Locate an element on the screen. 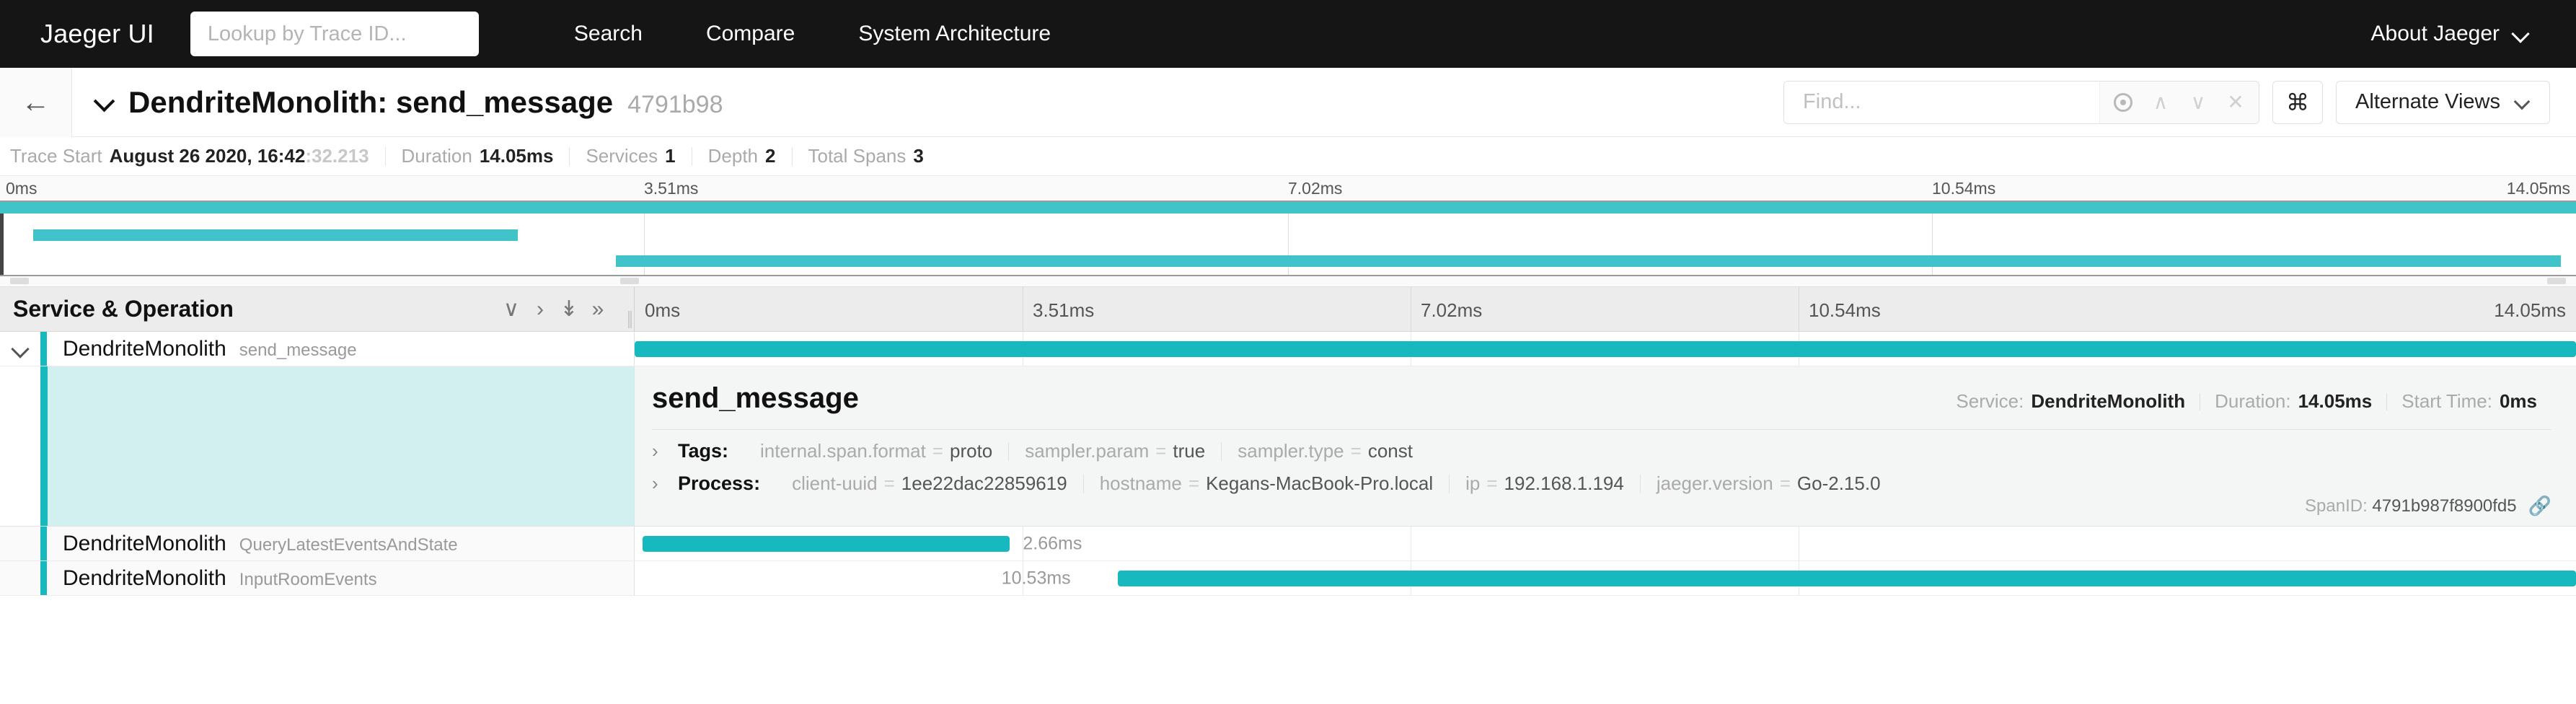 This screenshot has width=2576, height=704. process-value: Kegans-MacBook-Pro.local is located at coordinates (1320, 483).